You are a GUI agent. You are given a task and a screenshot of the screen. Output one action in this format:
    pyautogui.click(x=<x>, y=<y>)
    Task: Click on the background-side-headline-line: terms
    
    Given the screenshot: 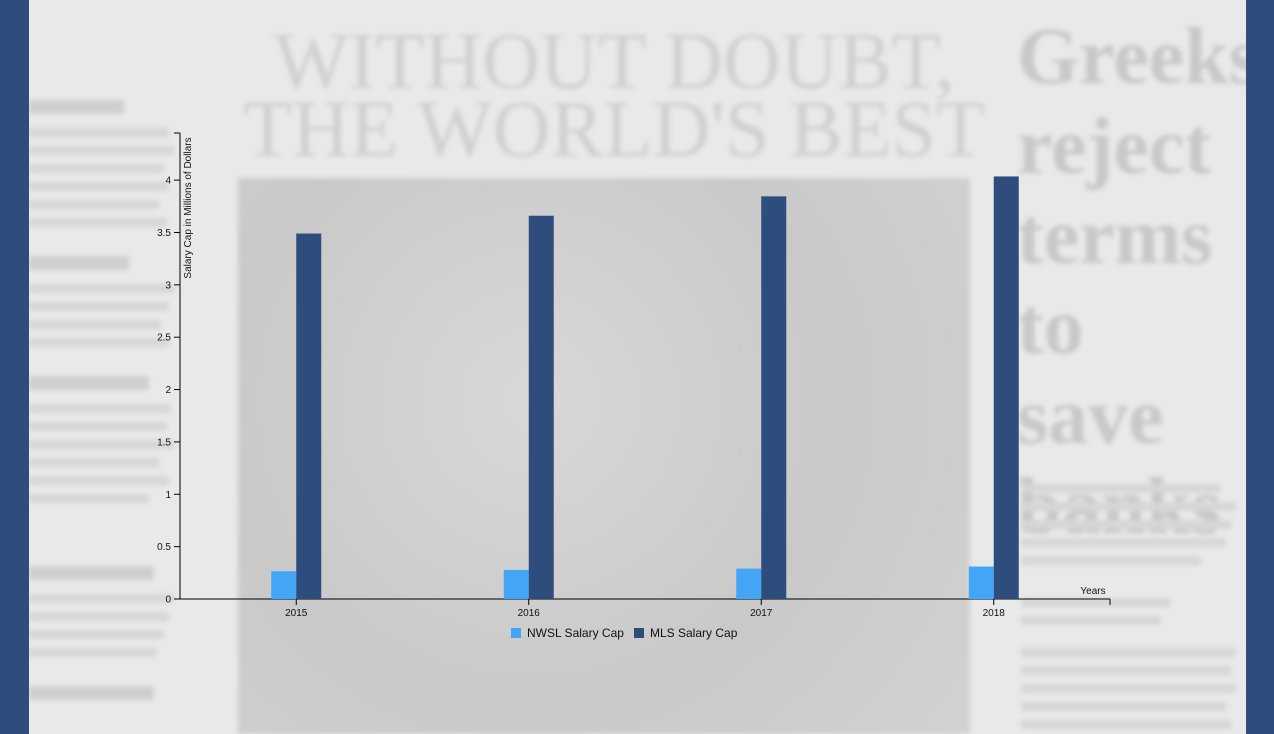 What is the action you would take?
    pyautogui.click(x=1115, y=237)
    